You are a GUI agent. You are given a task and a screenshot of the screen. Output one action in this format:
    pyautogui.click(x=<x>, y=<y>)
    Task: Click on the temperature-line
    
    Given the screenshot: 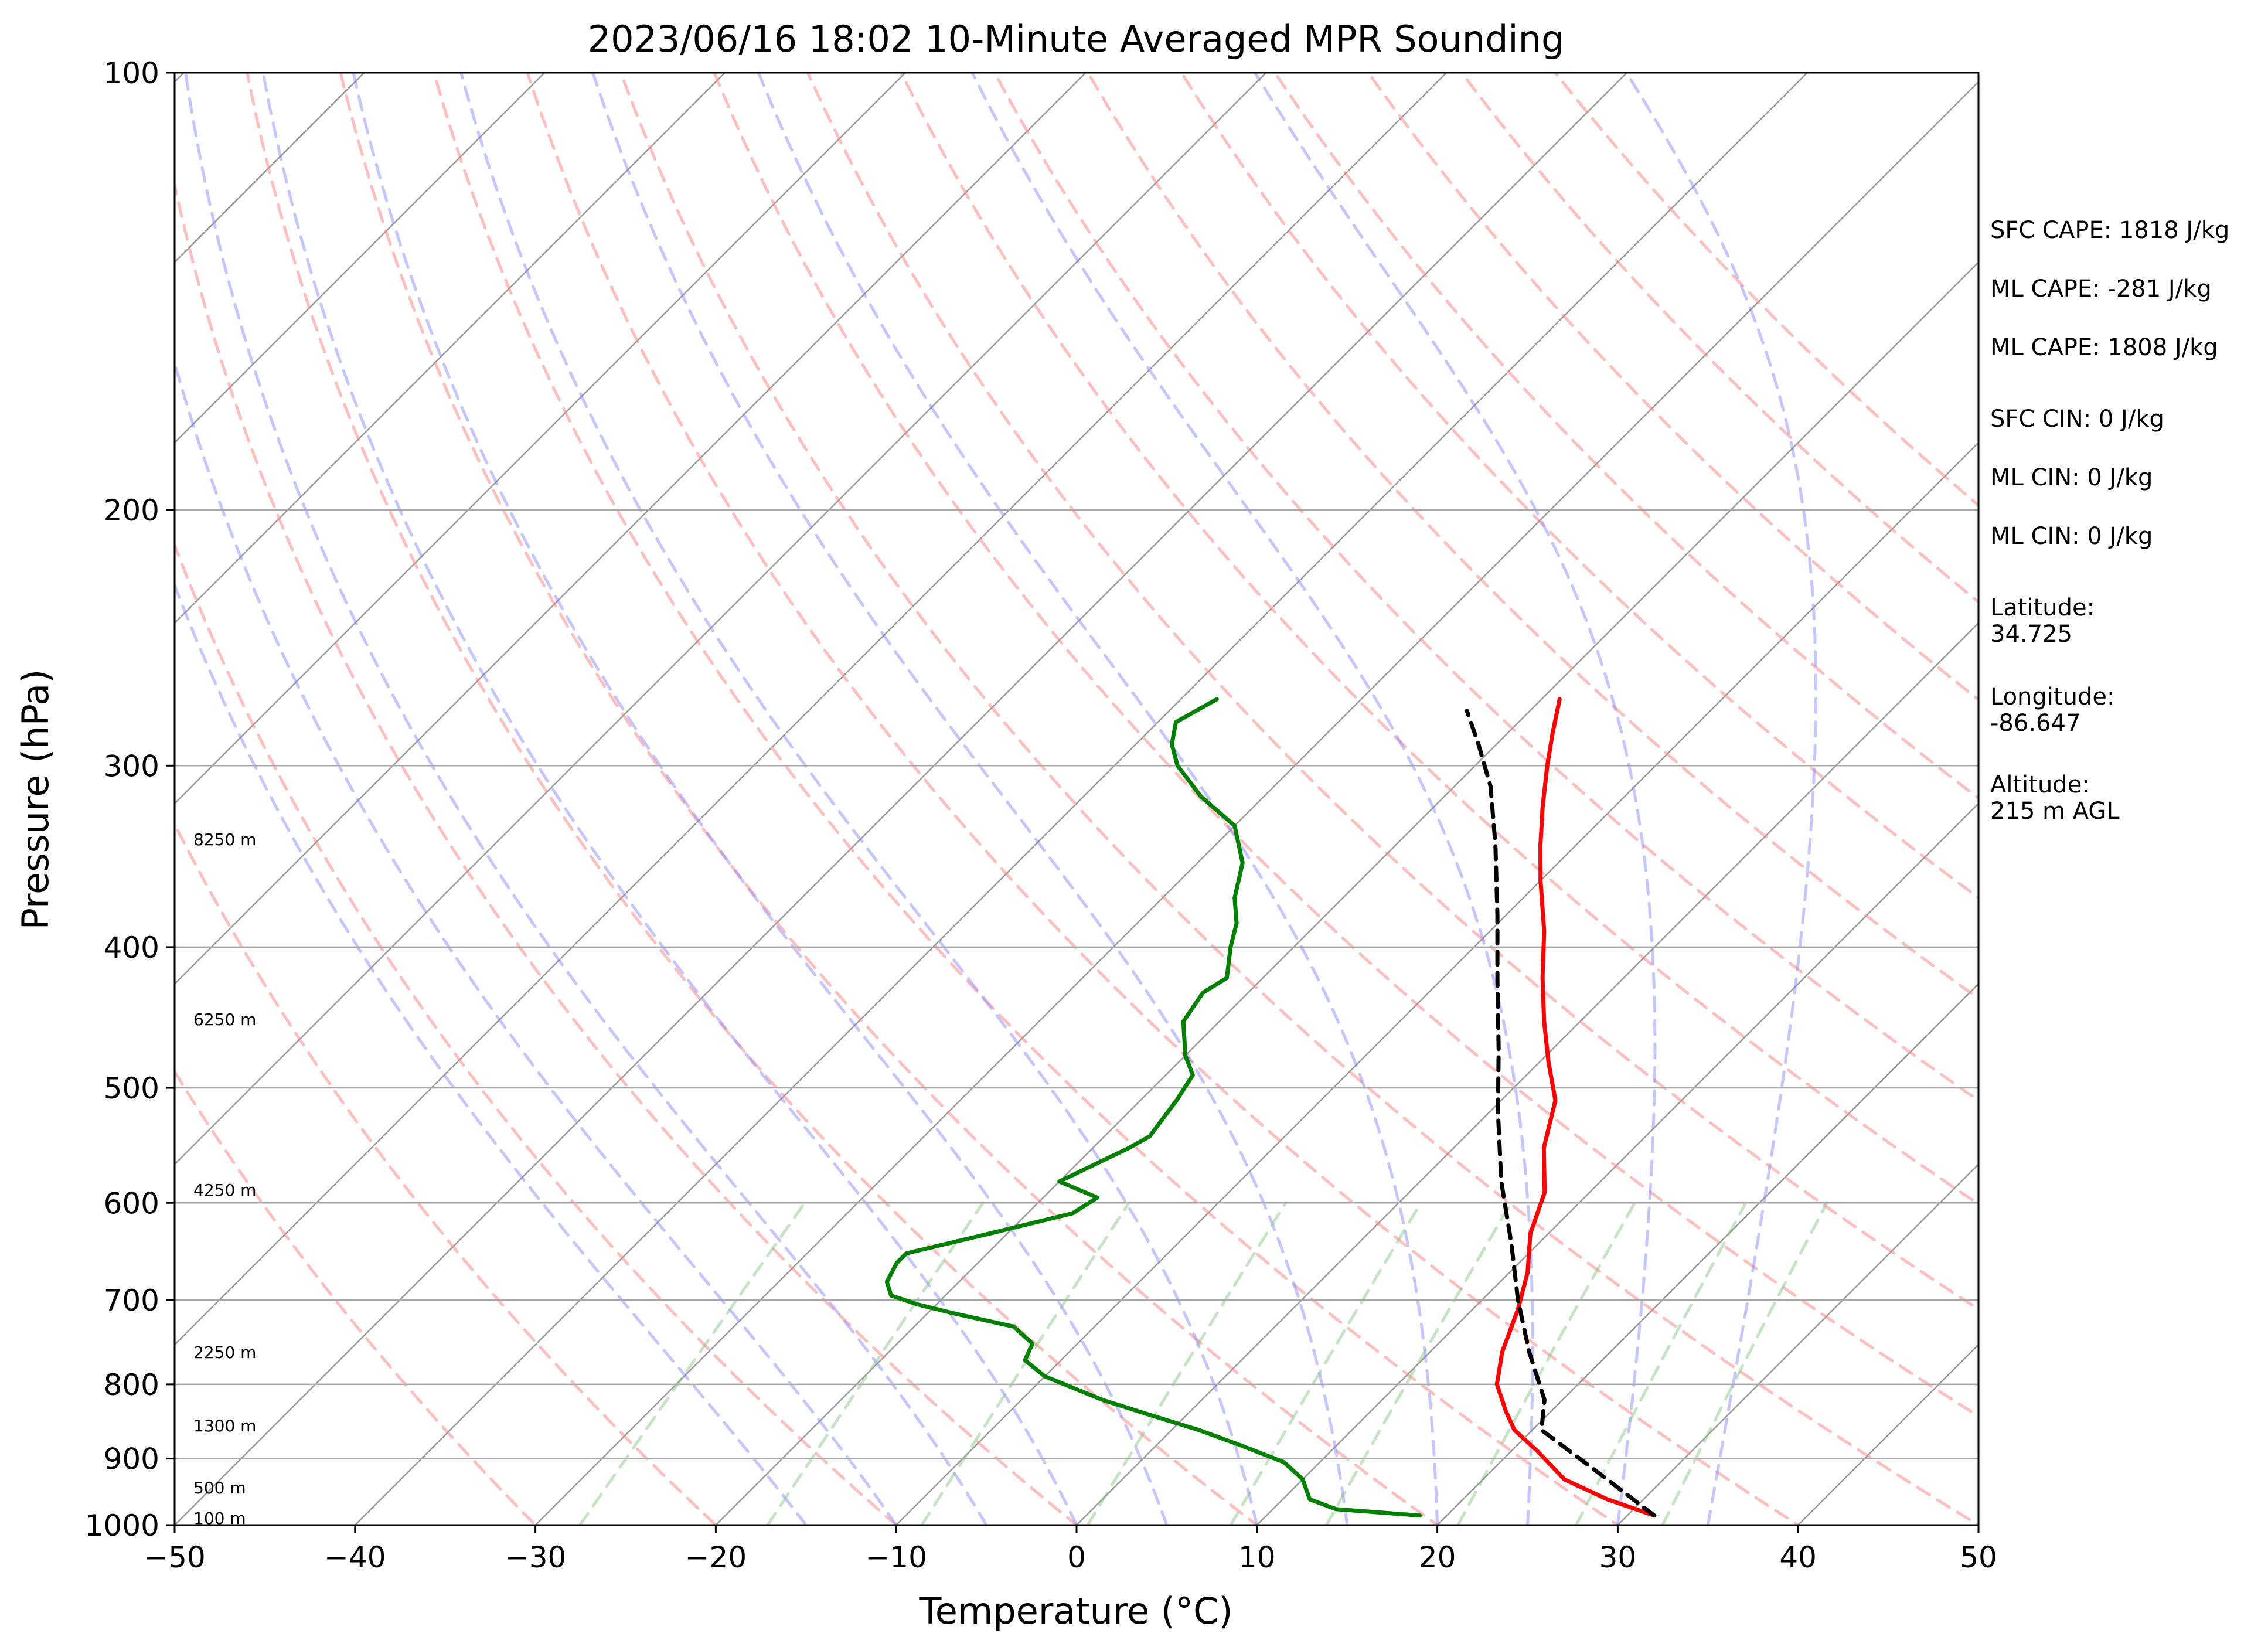 What is the action you would take?
    pyautogui.click(x=1575, y=1107)
    